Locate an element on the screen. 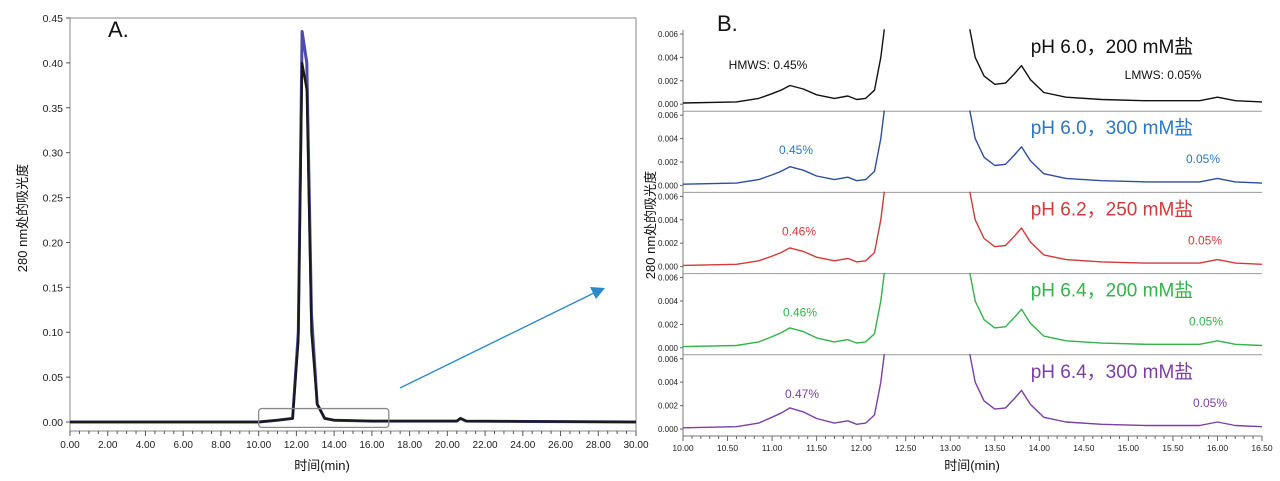 The height and width of the screenshot is (481, 1280). y-tick-label: 0.45 is located at coordinates (53, 19).